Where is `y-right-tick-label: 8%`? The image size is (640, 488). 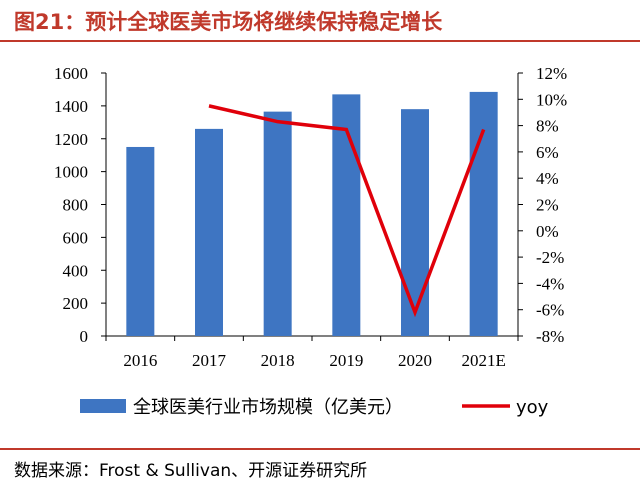 y-right-tick-label: 8% is located at coordinates (547, 126).